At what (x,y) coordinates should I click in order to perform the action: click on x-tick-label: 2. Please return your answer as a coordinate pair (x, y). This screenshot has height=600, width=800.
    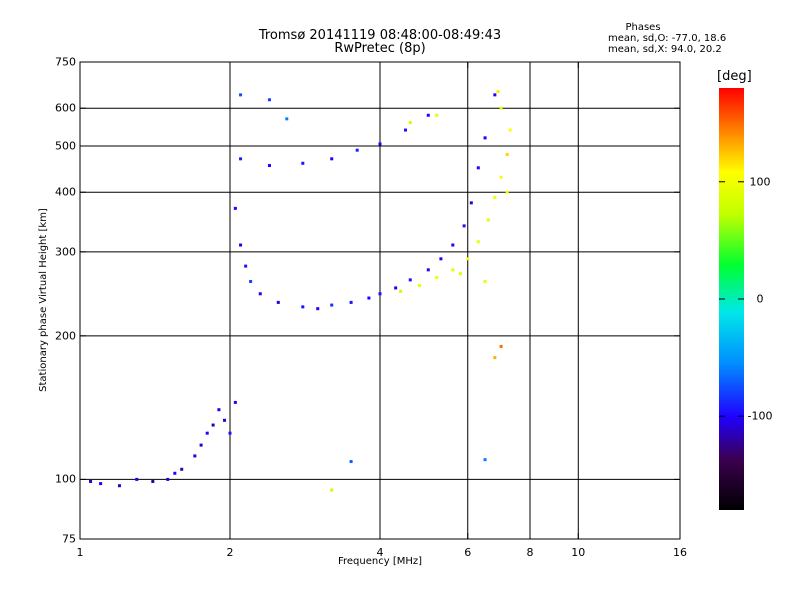
    Looking at the image, I should click on (230, 552).